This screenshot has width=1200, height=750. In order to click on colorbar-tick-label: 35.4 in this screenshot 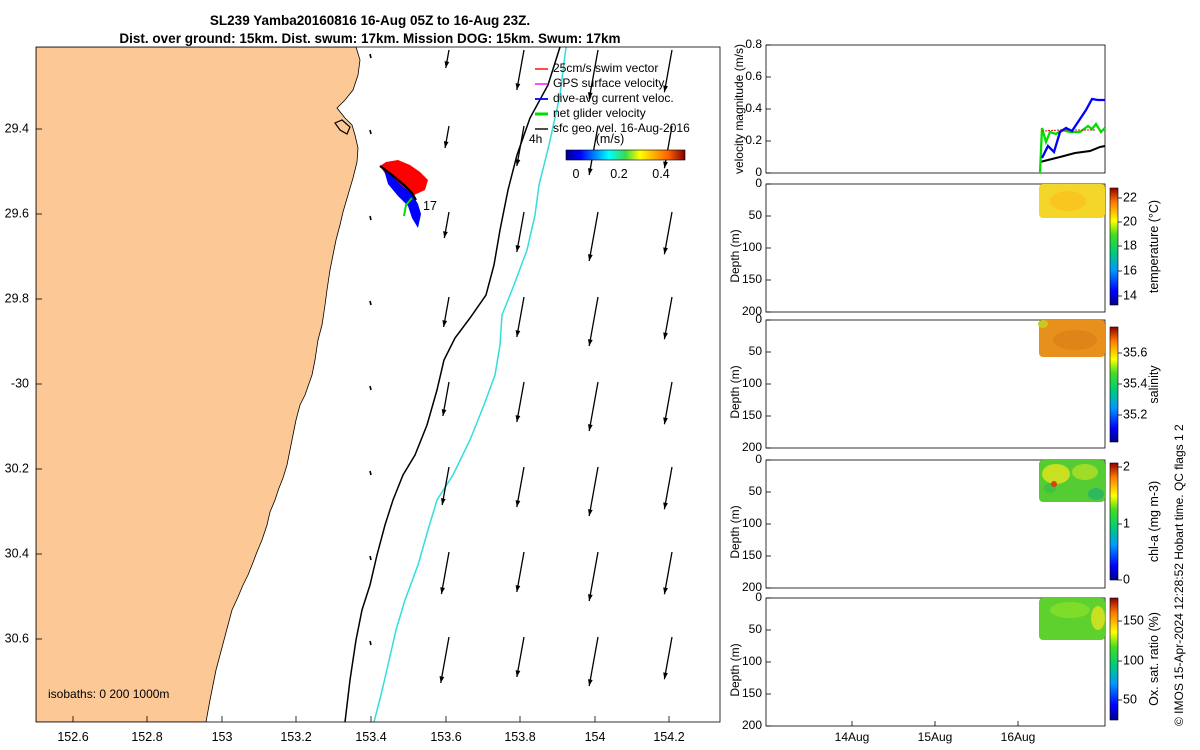, I will do `click(1135, 383)`.